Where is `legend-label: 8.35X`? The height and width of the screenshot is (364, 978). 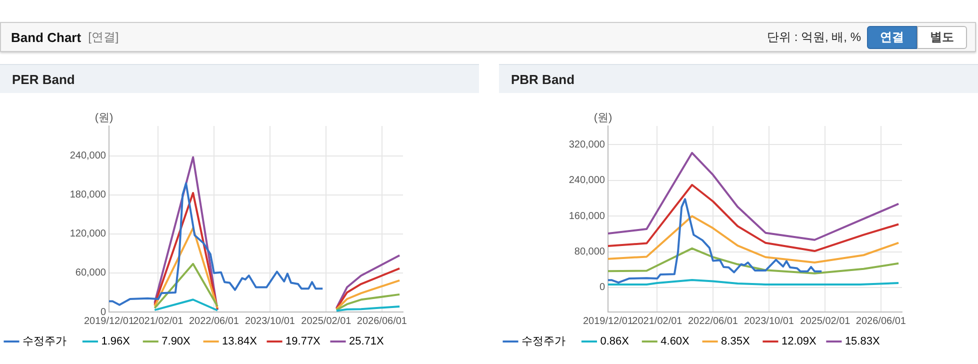
legend-label: 8.35X is located at coordinates (740, 342).